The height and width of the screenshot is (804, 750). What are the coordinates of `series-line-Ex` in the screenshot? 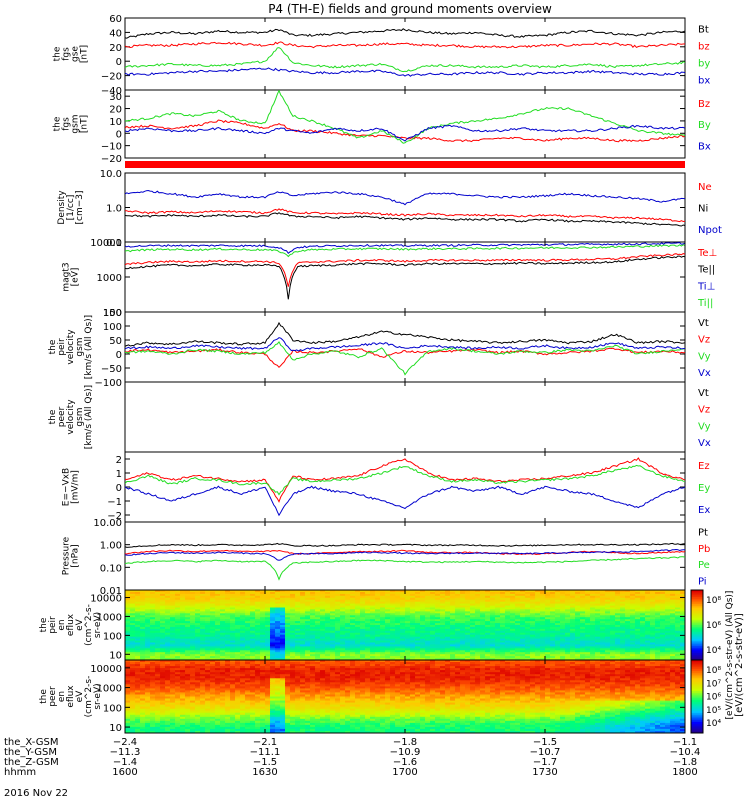 It's located at (405, 500).